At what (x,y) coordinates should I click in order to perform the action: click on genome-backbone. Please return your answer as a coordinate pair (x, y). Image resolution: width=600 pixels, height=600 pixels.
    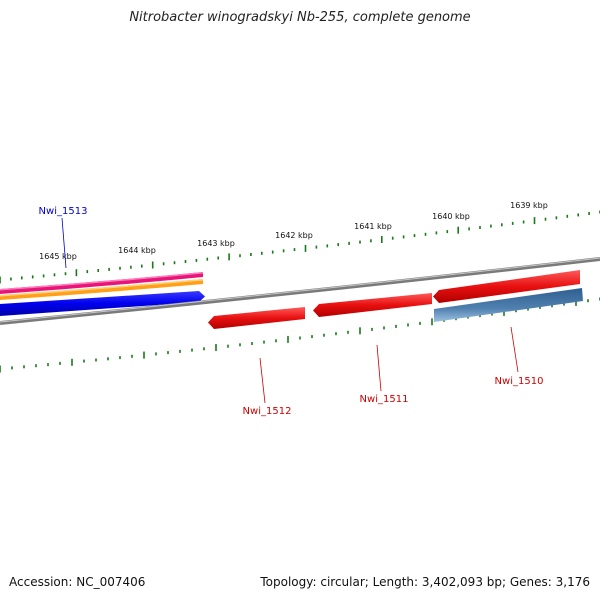
    Looking at the image, I should click on (300, 291).